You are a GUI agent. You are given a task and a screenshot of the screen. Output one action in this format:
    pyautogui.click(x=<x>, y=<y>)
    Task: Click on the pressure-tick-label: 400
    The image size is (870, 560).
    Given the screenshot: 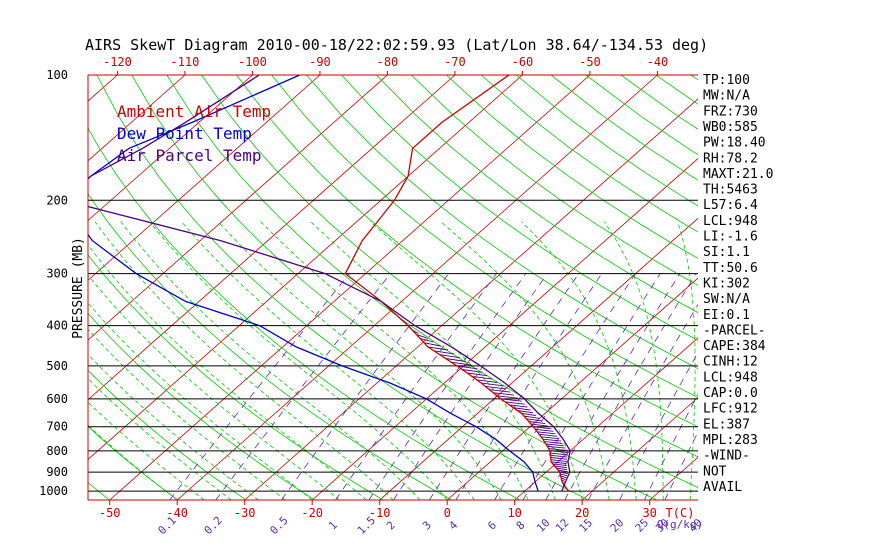 What is the action you would take?
    pyautogui.click(x=57, y=326)
    